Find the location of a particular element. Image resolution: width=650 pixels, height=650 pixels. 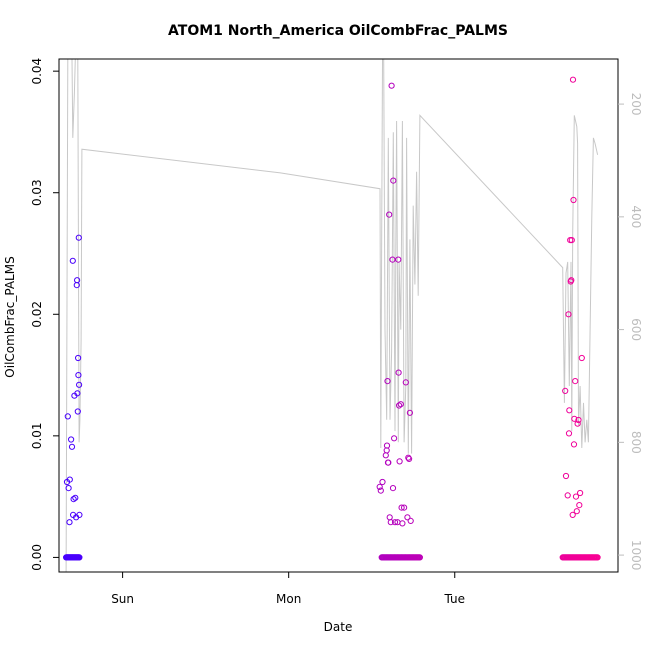

y-tick-label: 0.02 is located at coordinates (37, 314).